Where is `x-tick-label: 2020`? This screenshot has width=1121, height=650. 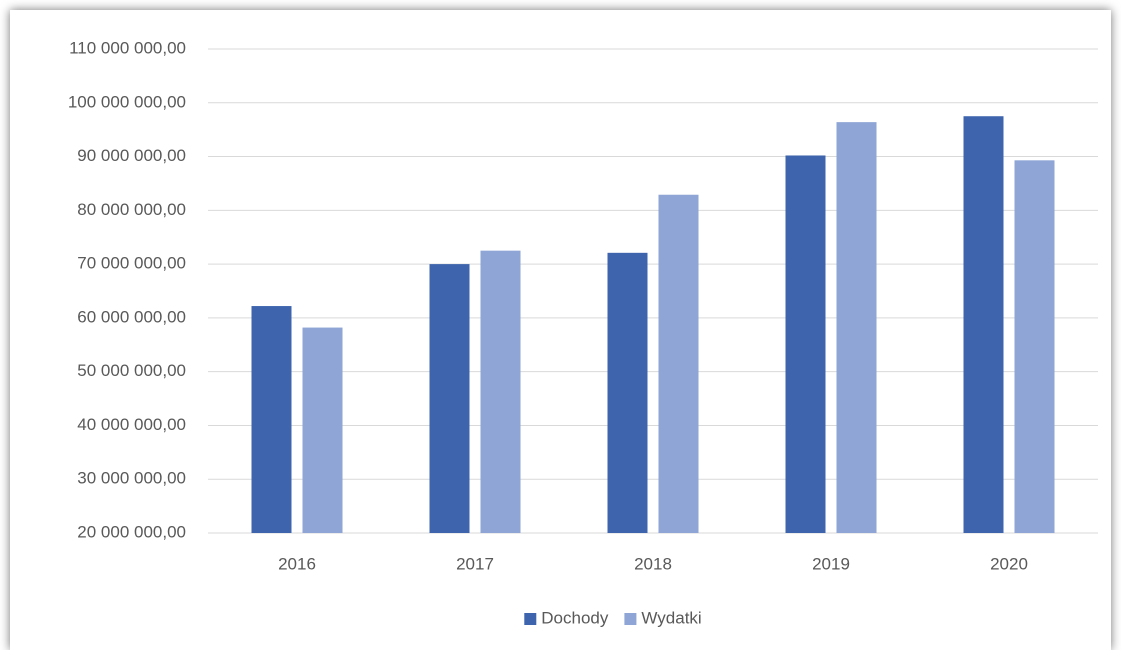
x-tick-label: 2020 is located at coordinates (1009, 563).